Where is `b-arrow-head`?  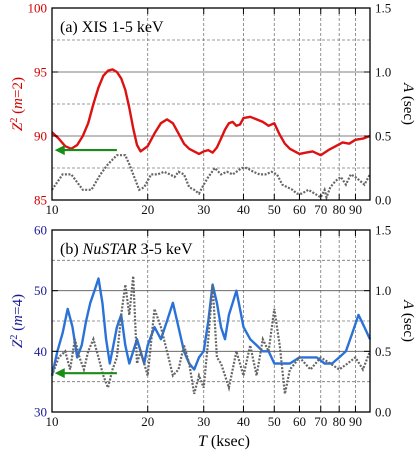
b-arrow-head is located at coordinates (59, 373).